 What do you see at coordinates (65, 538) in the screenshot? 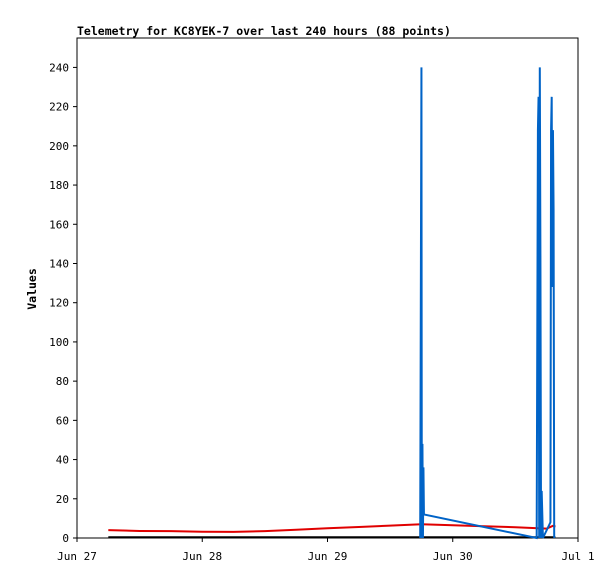
I see `y-tick-label: 0` at bounding box center [65, 538].